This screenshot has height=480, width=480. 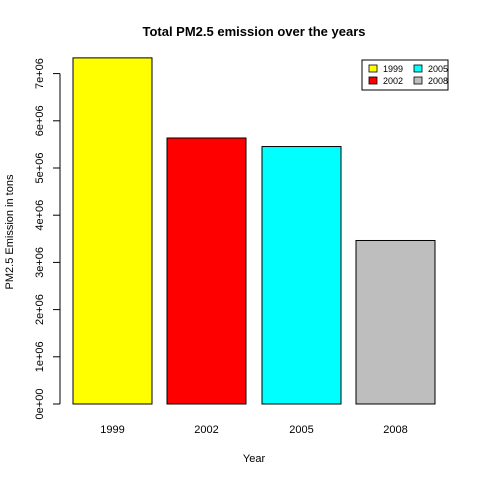 What do you see at coordinates (206, 271) in the screenshot?
I see `bar-2002` at bounding box center [206, 271].